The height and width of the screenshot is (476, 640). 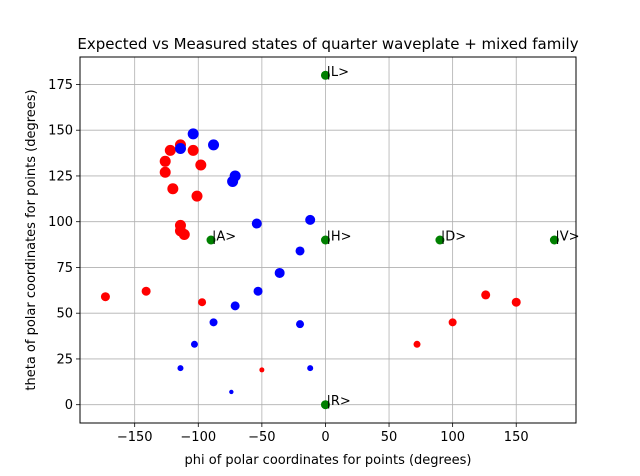 What do you see at coordinates (453, 237) in the screenshot?
I see `state-label: |D>` at bounding box center [453, 237].